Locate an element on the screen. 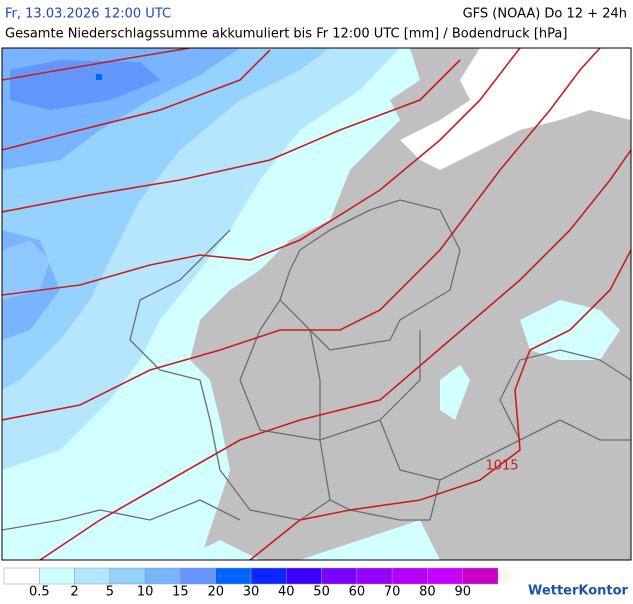 The height and width of the screenshot is (604, 633). legend-label: 0.5 is located at coordinates (39, 592).